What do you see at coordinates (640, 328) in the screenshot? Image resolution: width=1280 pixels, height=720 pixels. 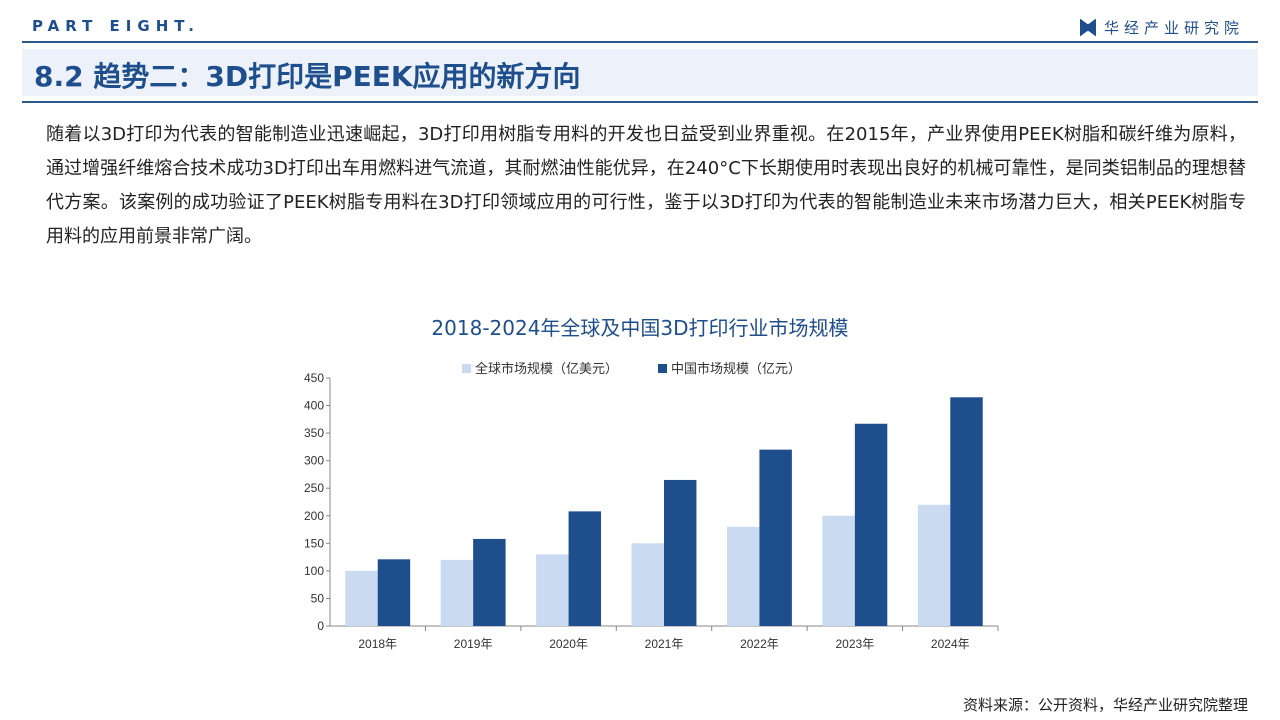 I see `chart-title: 2018-2024年全球及中国3D打印行业市场规模` at bounding box center [640, 328].